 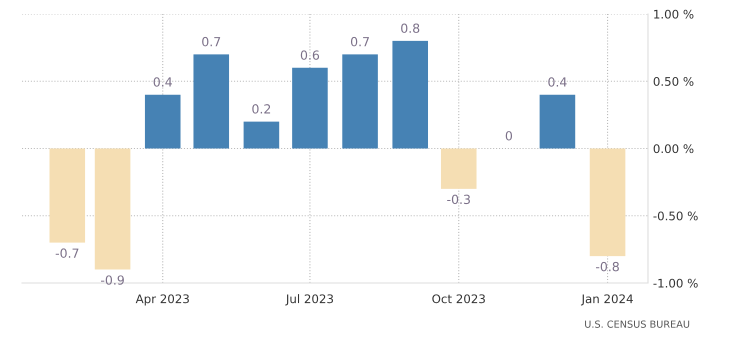 I want to click on data-label: -0.9, so click(x=112, y=280).